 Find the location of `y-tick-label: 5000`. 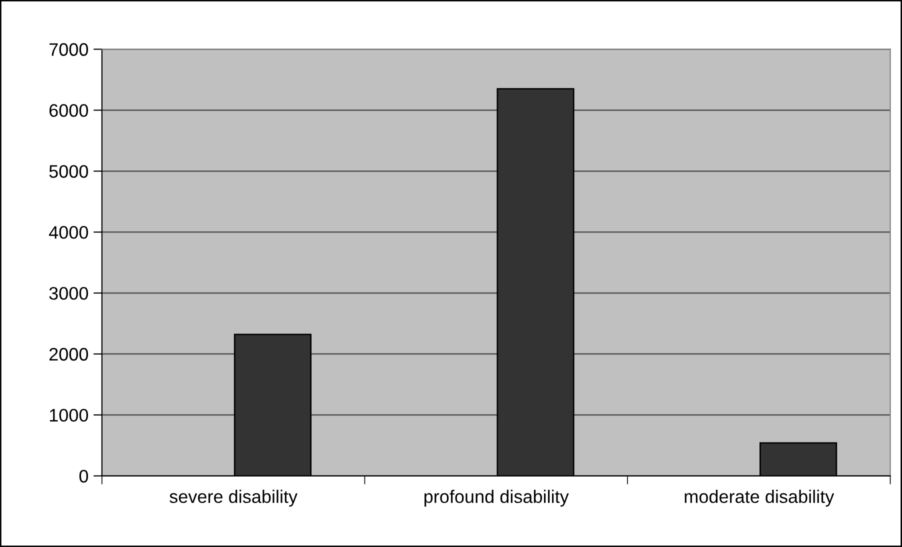

y-tick-label: 5000 is located at coordinates (68, 171).